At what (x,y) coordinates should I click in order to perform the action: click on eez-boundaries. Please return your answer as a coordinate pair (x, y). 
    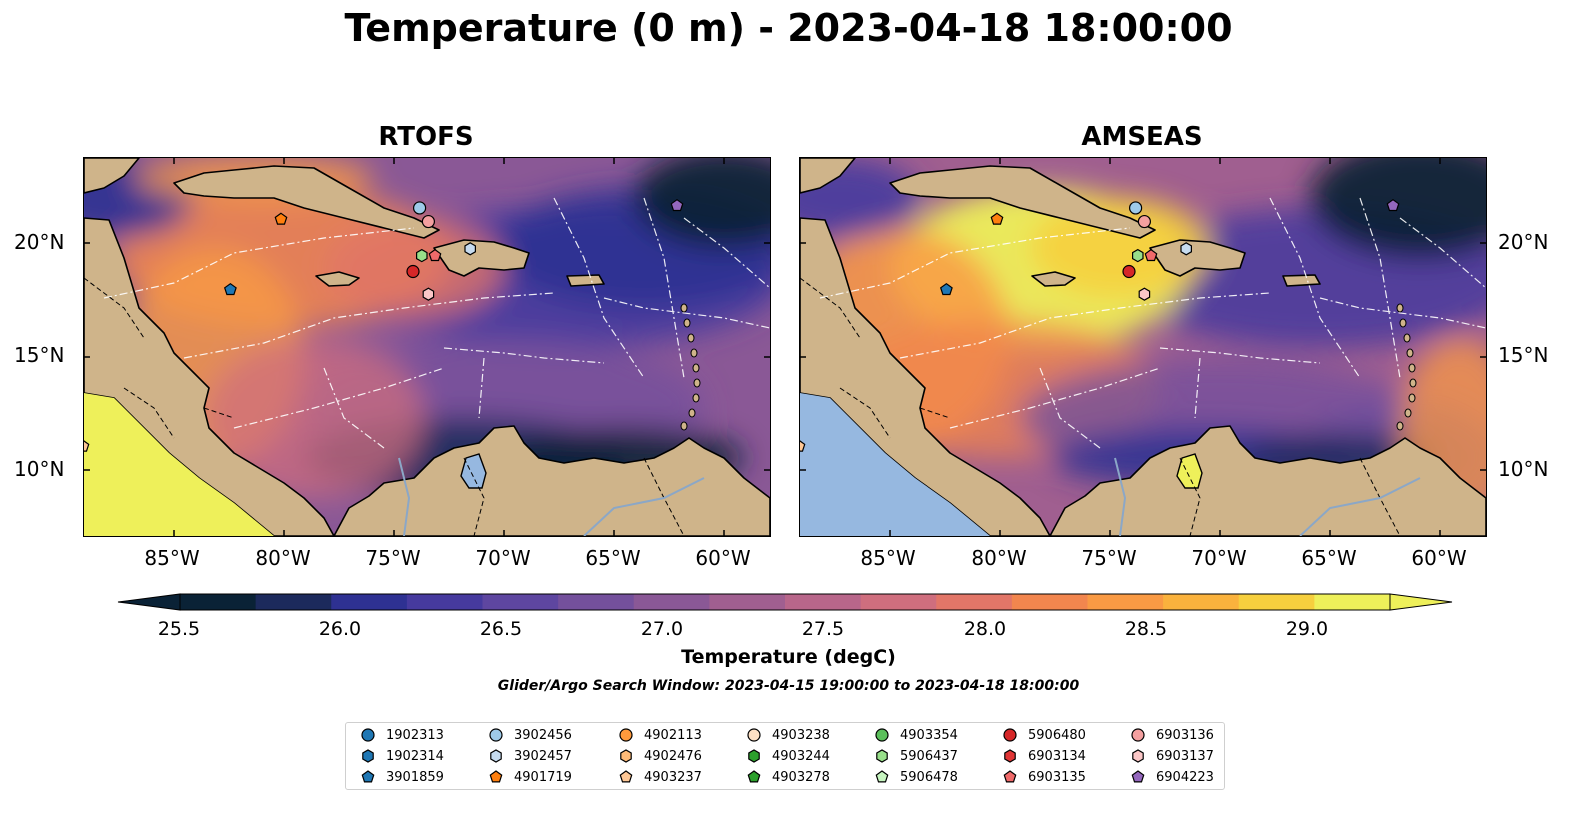
    Looking at the image, I should click on (436, 323).